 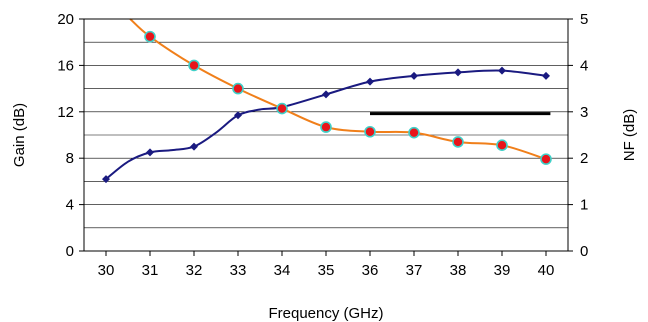 I want to click on y-tick-label: 20, so click(x=65, y=19).